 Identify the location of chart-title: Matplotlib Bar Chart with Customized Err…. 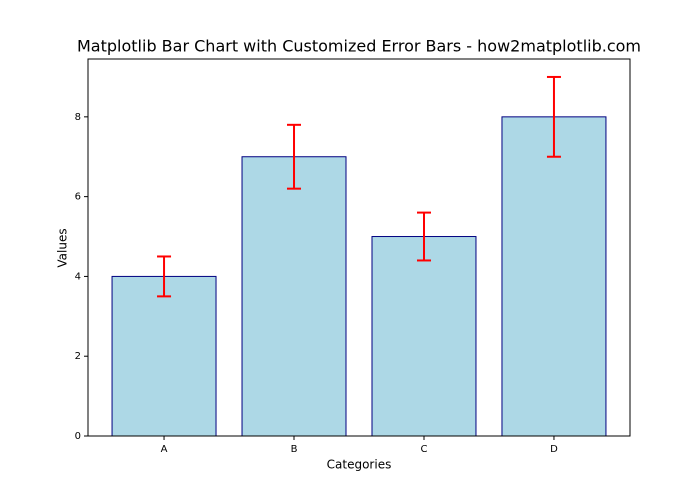
(359, 46).